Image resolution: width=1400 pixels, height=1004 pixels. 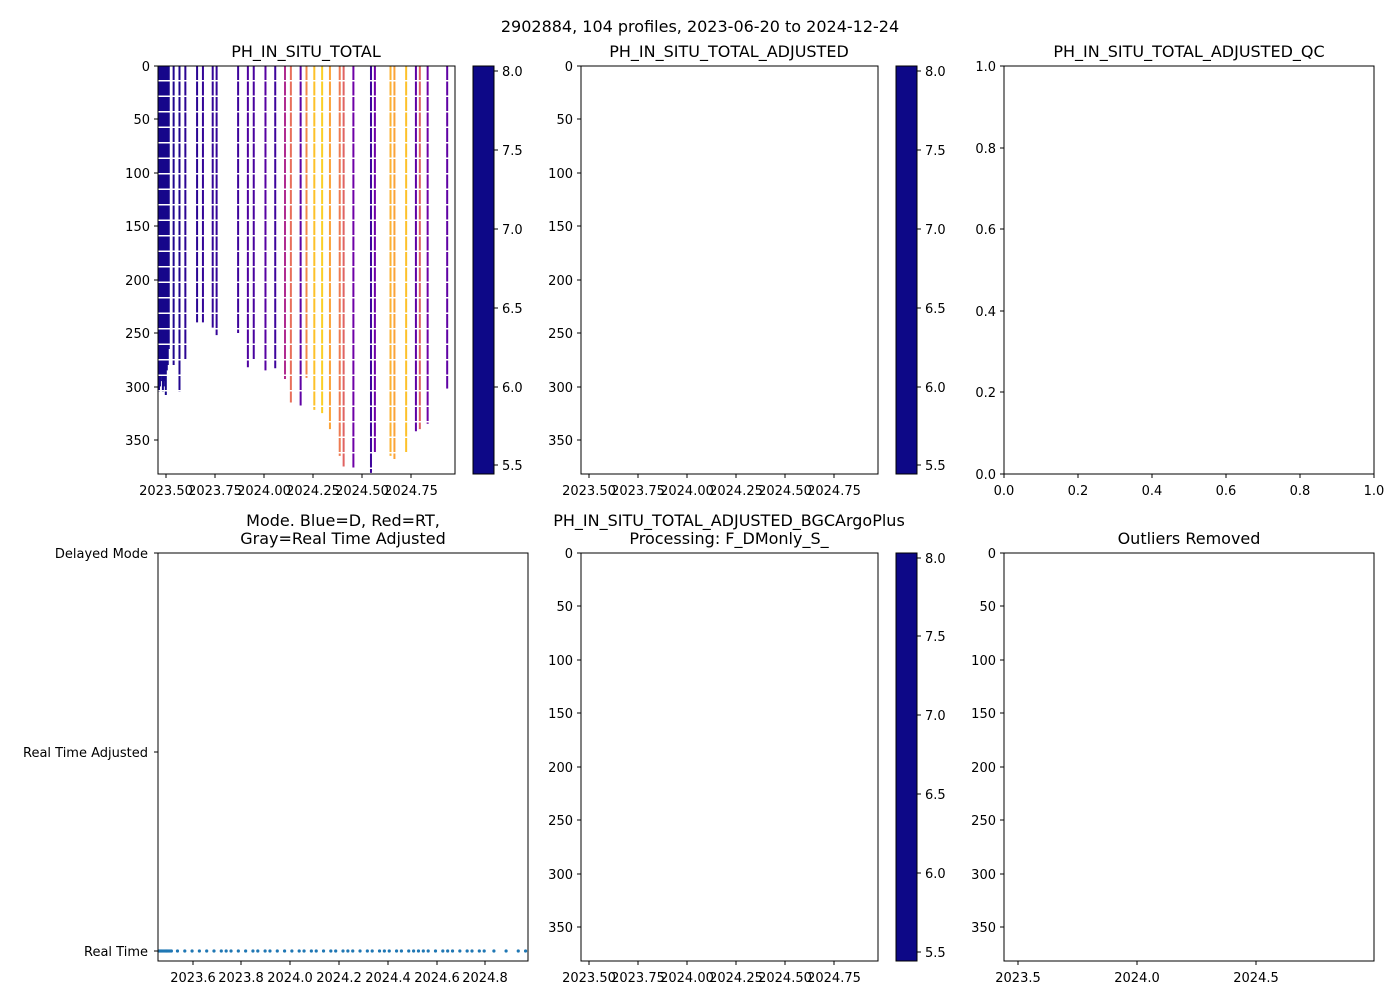 I want to click on y-tick: 250, so click(x=987, y=821).